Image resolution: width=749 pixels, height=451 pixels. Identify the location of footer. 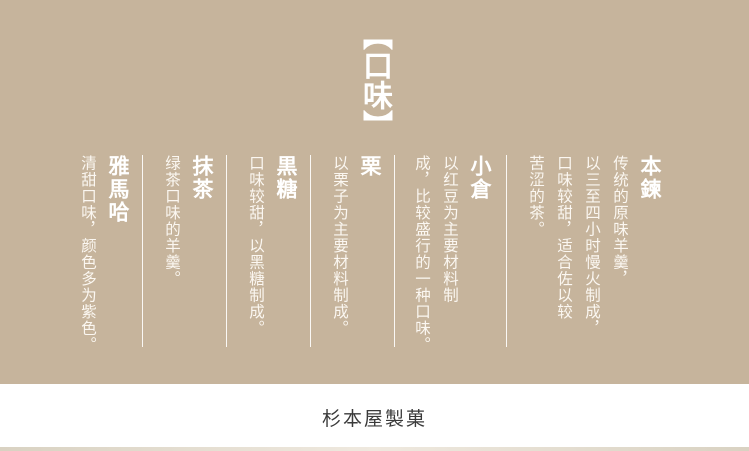
(374, 417).